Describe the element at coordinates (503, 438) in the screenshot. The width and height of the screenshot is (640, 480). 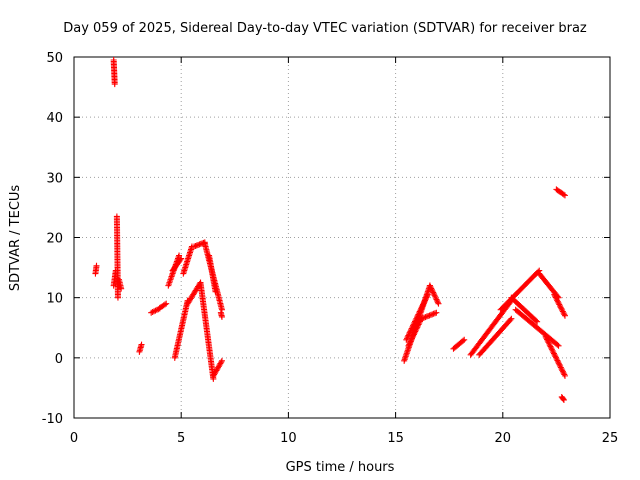
I see `x-tick-label: 20` at that location.